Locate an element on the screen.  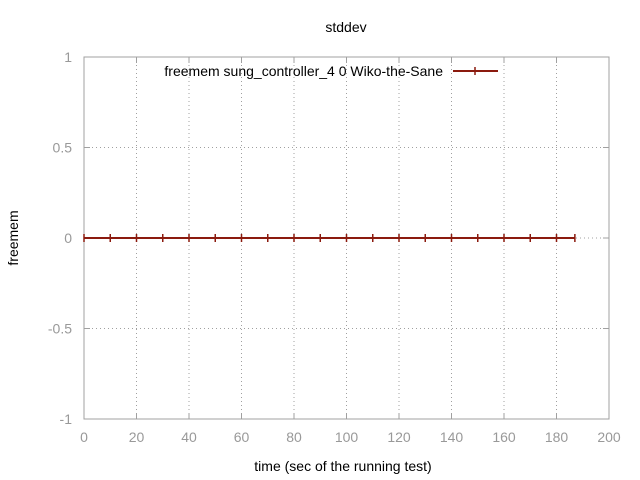
y-tick-label: 1 is located at coordinates (68, 57).